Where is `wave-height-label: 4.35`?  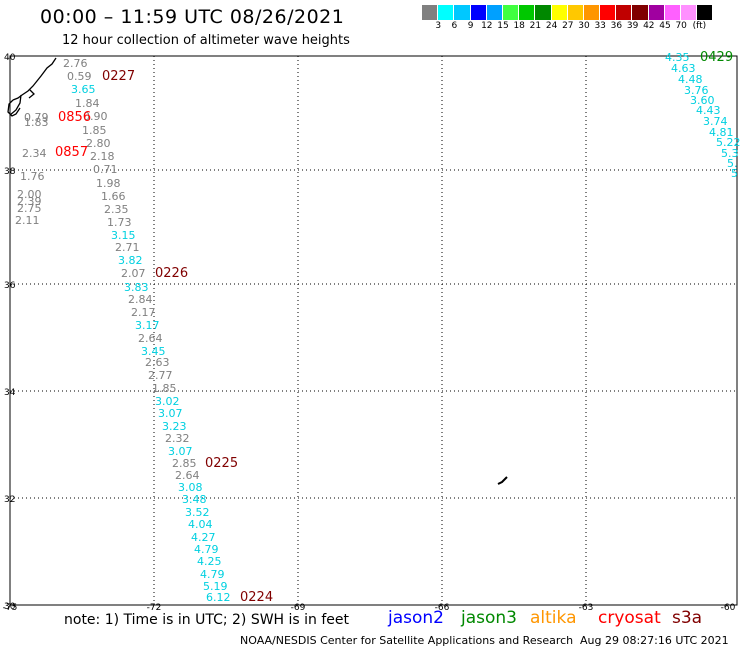
wave-height-label: 4.35 is located at coordinates (677, 57).